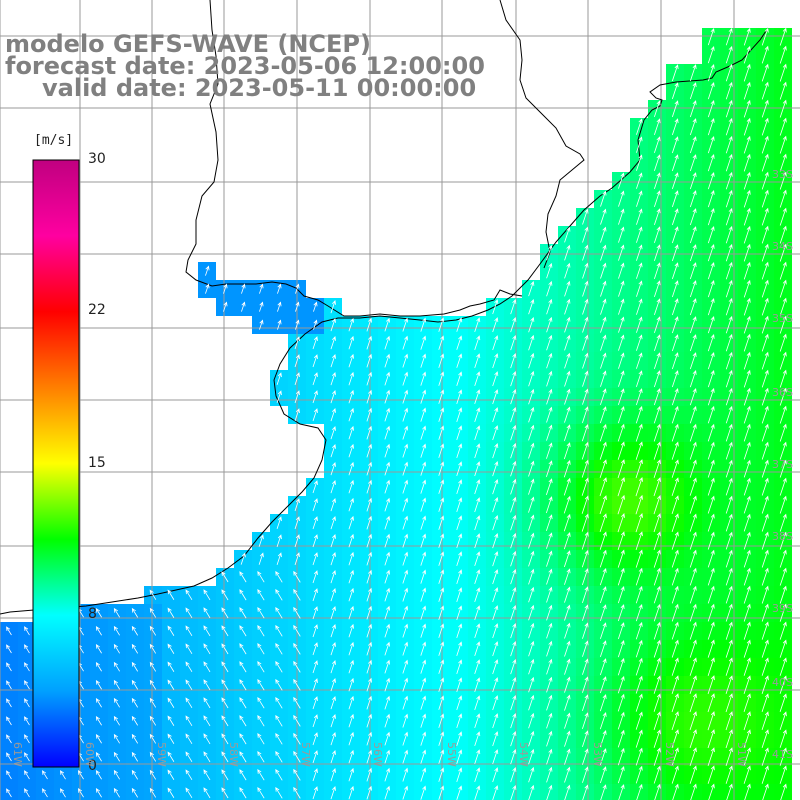  What do you see at coordinates (782, 318) in the screenshot?
I see `lat-label: 35S` at bounding box center [782, 318].